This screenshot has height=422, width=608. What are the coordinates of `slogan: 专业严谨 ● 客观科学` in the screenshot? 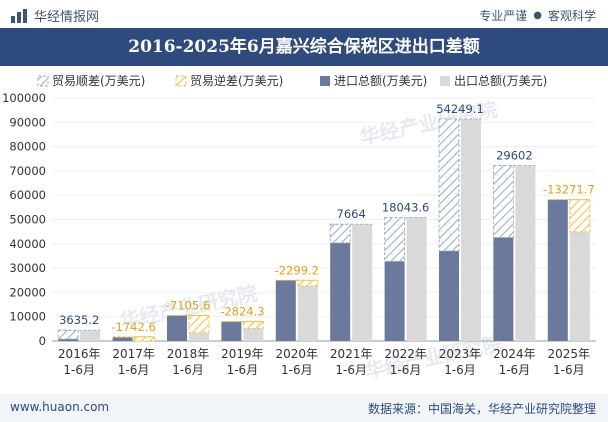 It's located at (537, 15).